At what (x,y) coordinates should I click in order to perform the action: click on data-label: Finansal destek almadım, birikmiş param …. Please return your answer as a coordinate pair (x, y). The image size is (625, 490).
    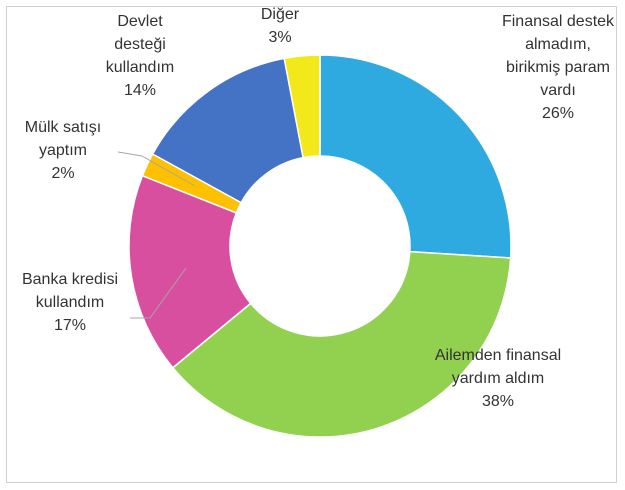
    Looking at the image, I should click on (558, 67).